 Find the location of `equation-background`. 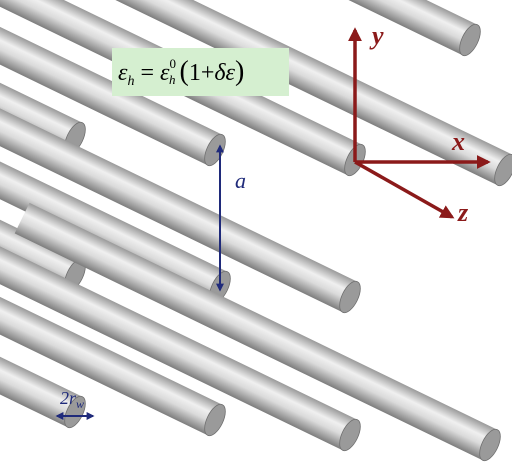

equation-background is located at coordinates (200, 72).